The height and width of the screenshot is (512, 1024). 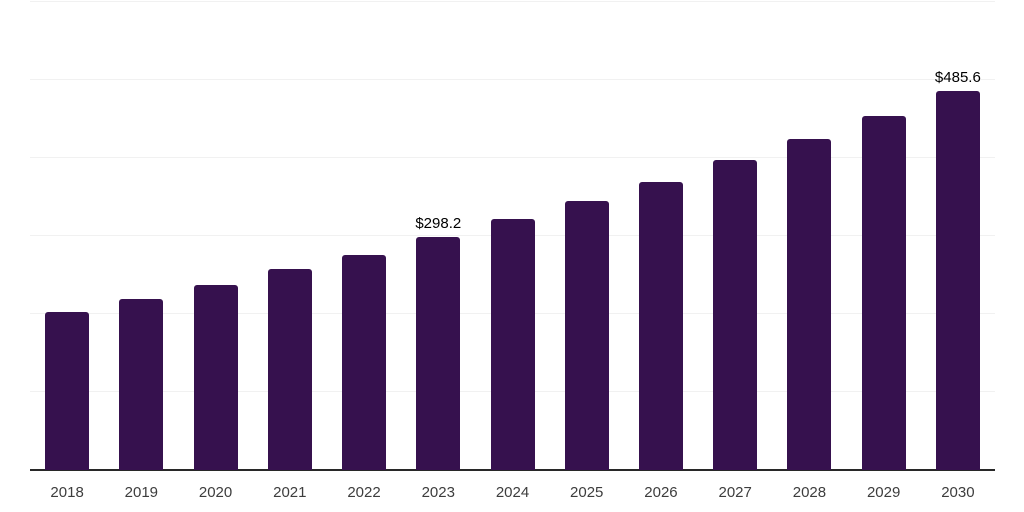 I want to click on bar-value-label-2023: $298.2, so click(x=438, y=224).